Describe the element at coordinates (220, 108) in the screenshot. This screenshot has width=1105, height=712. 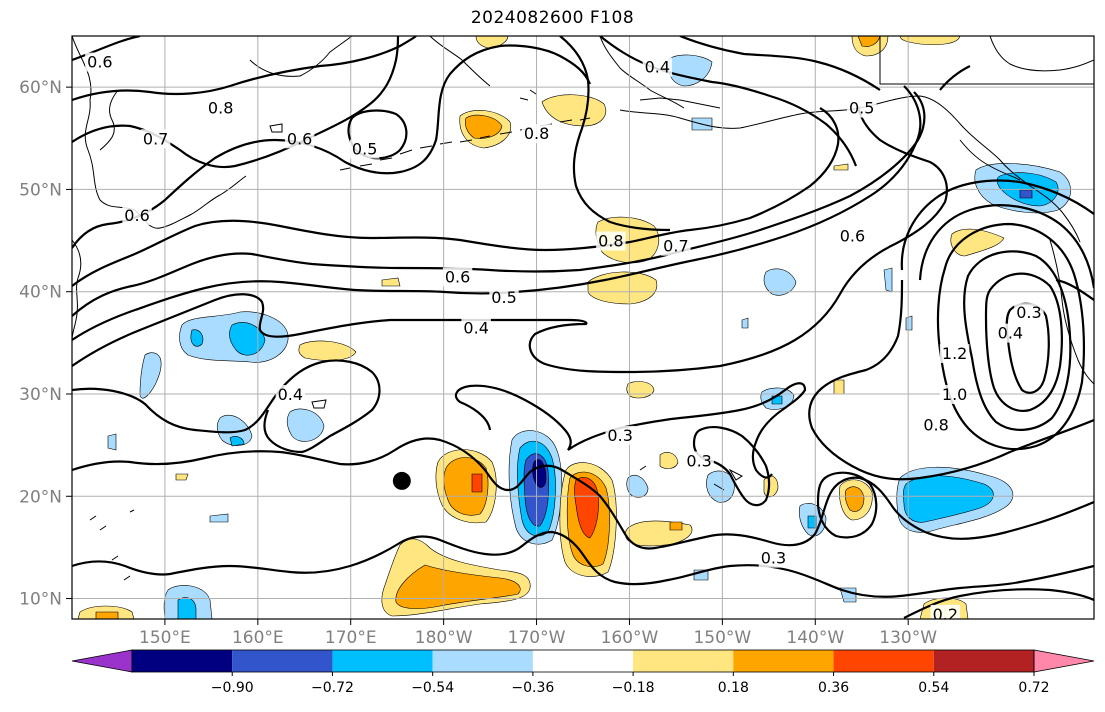
I see `contour-label-text: 0.8` at that location.